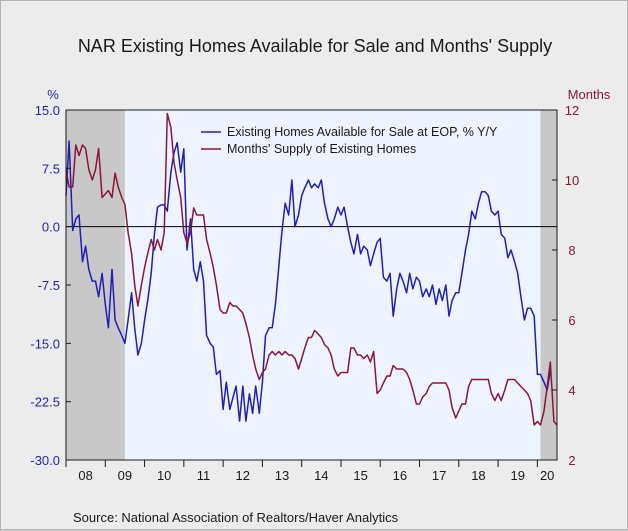  What do you see at coordinates (243, 475) in the screenshot?
I see `x-tick-label-4: 12` at bounding box center [243, 475].